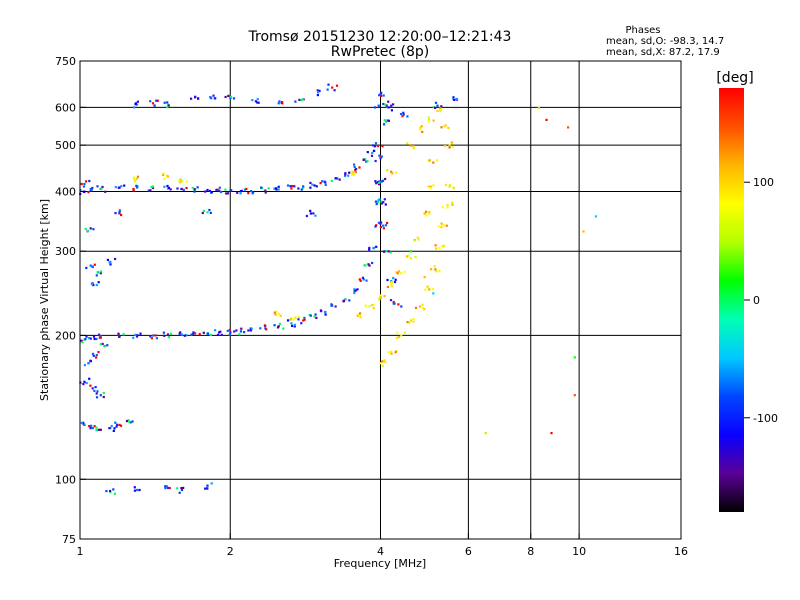 Image resolution: width=800 pixels, height=600 pixels. Describe the element at coordinates (681, 551) in the screenshot. I see `x-tick-label: 16` at that location.